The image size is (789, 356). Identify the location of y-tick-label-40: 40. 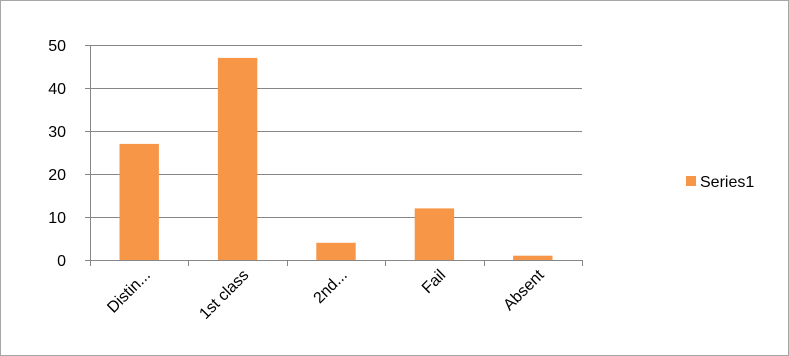
(57, 89).